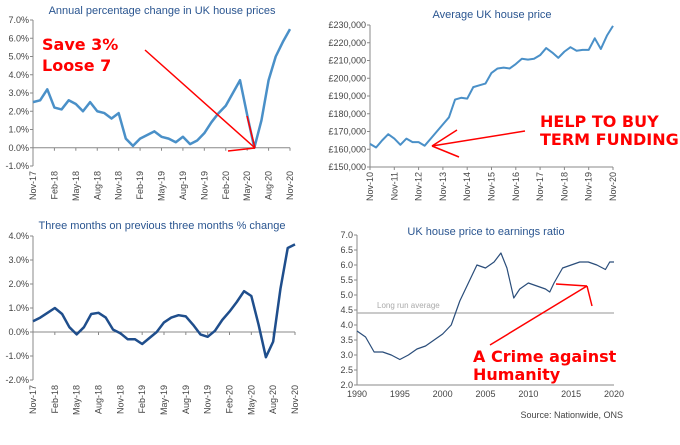 This screenshot has height=445, width=680. I want to click on x-tick-label: 1990, so click(357, 394).